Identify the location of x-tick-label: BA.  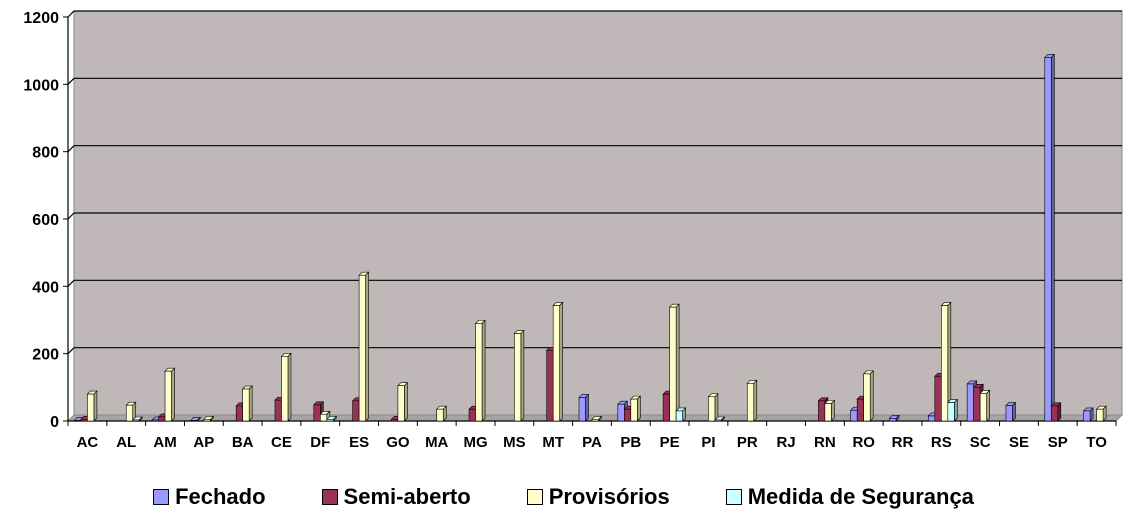
(243, 442).